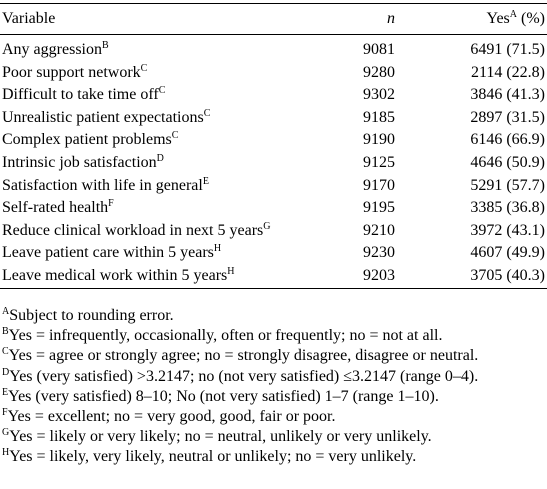  Describe the element at coordinates (205, 181) in the screenshot. I see `footnote-mark: E` at that location.